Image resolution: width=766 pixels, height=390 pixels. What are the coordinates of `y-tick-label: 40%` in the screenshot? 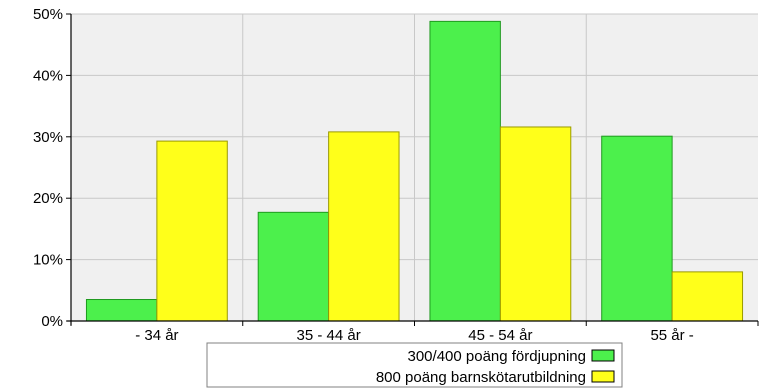 It's located at (48, 75).